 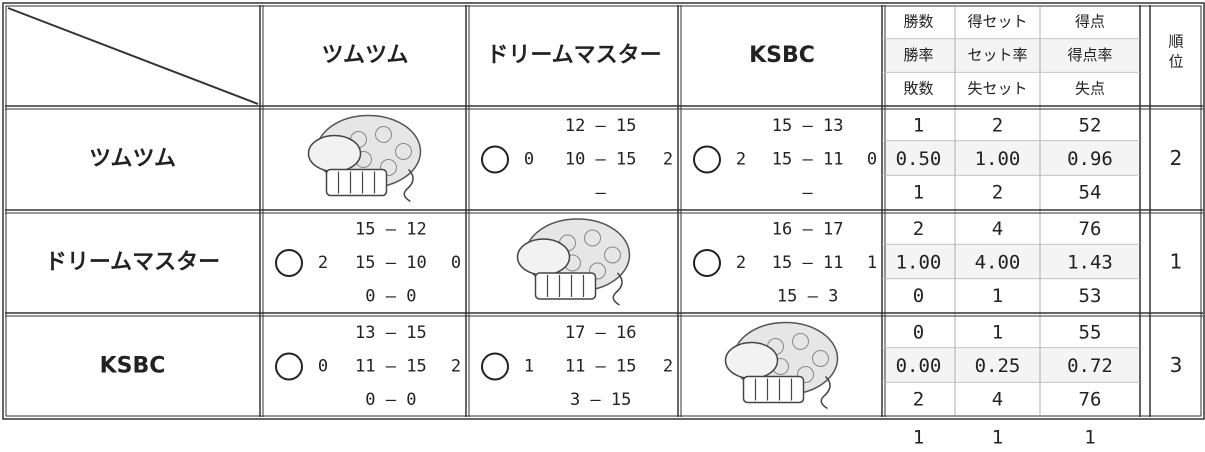 I want to click on set-score: 16 — 17, so click(x=808, y=230).